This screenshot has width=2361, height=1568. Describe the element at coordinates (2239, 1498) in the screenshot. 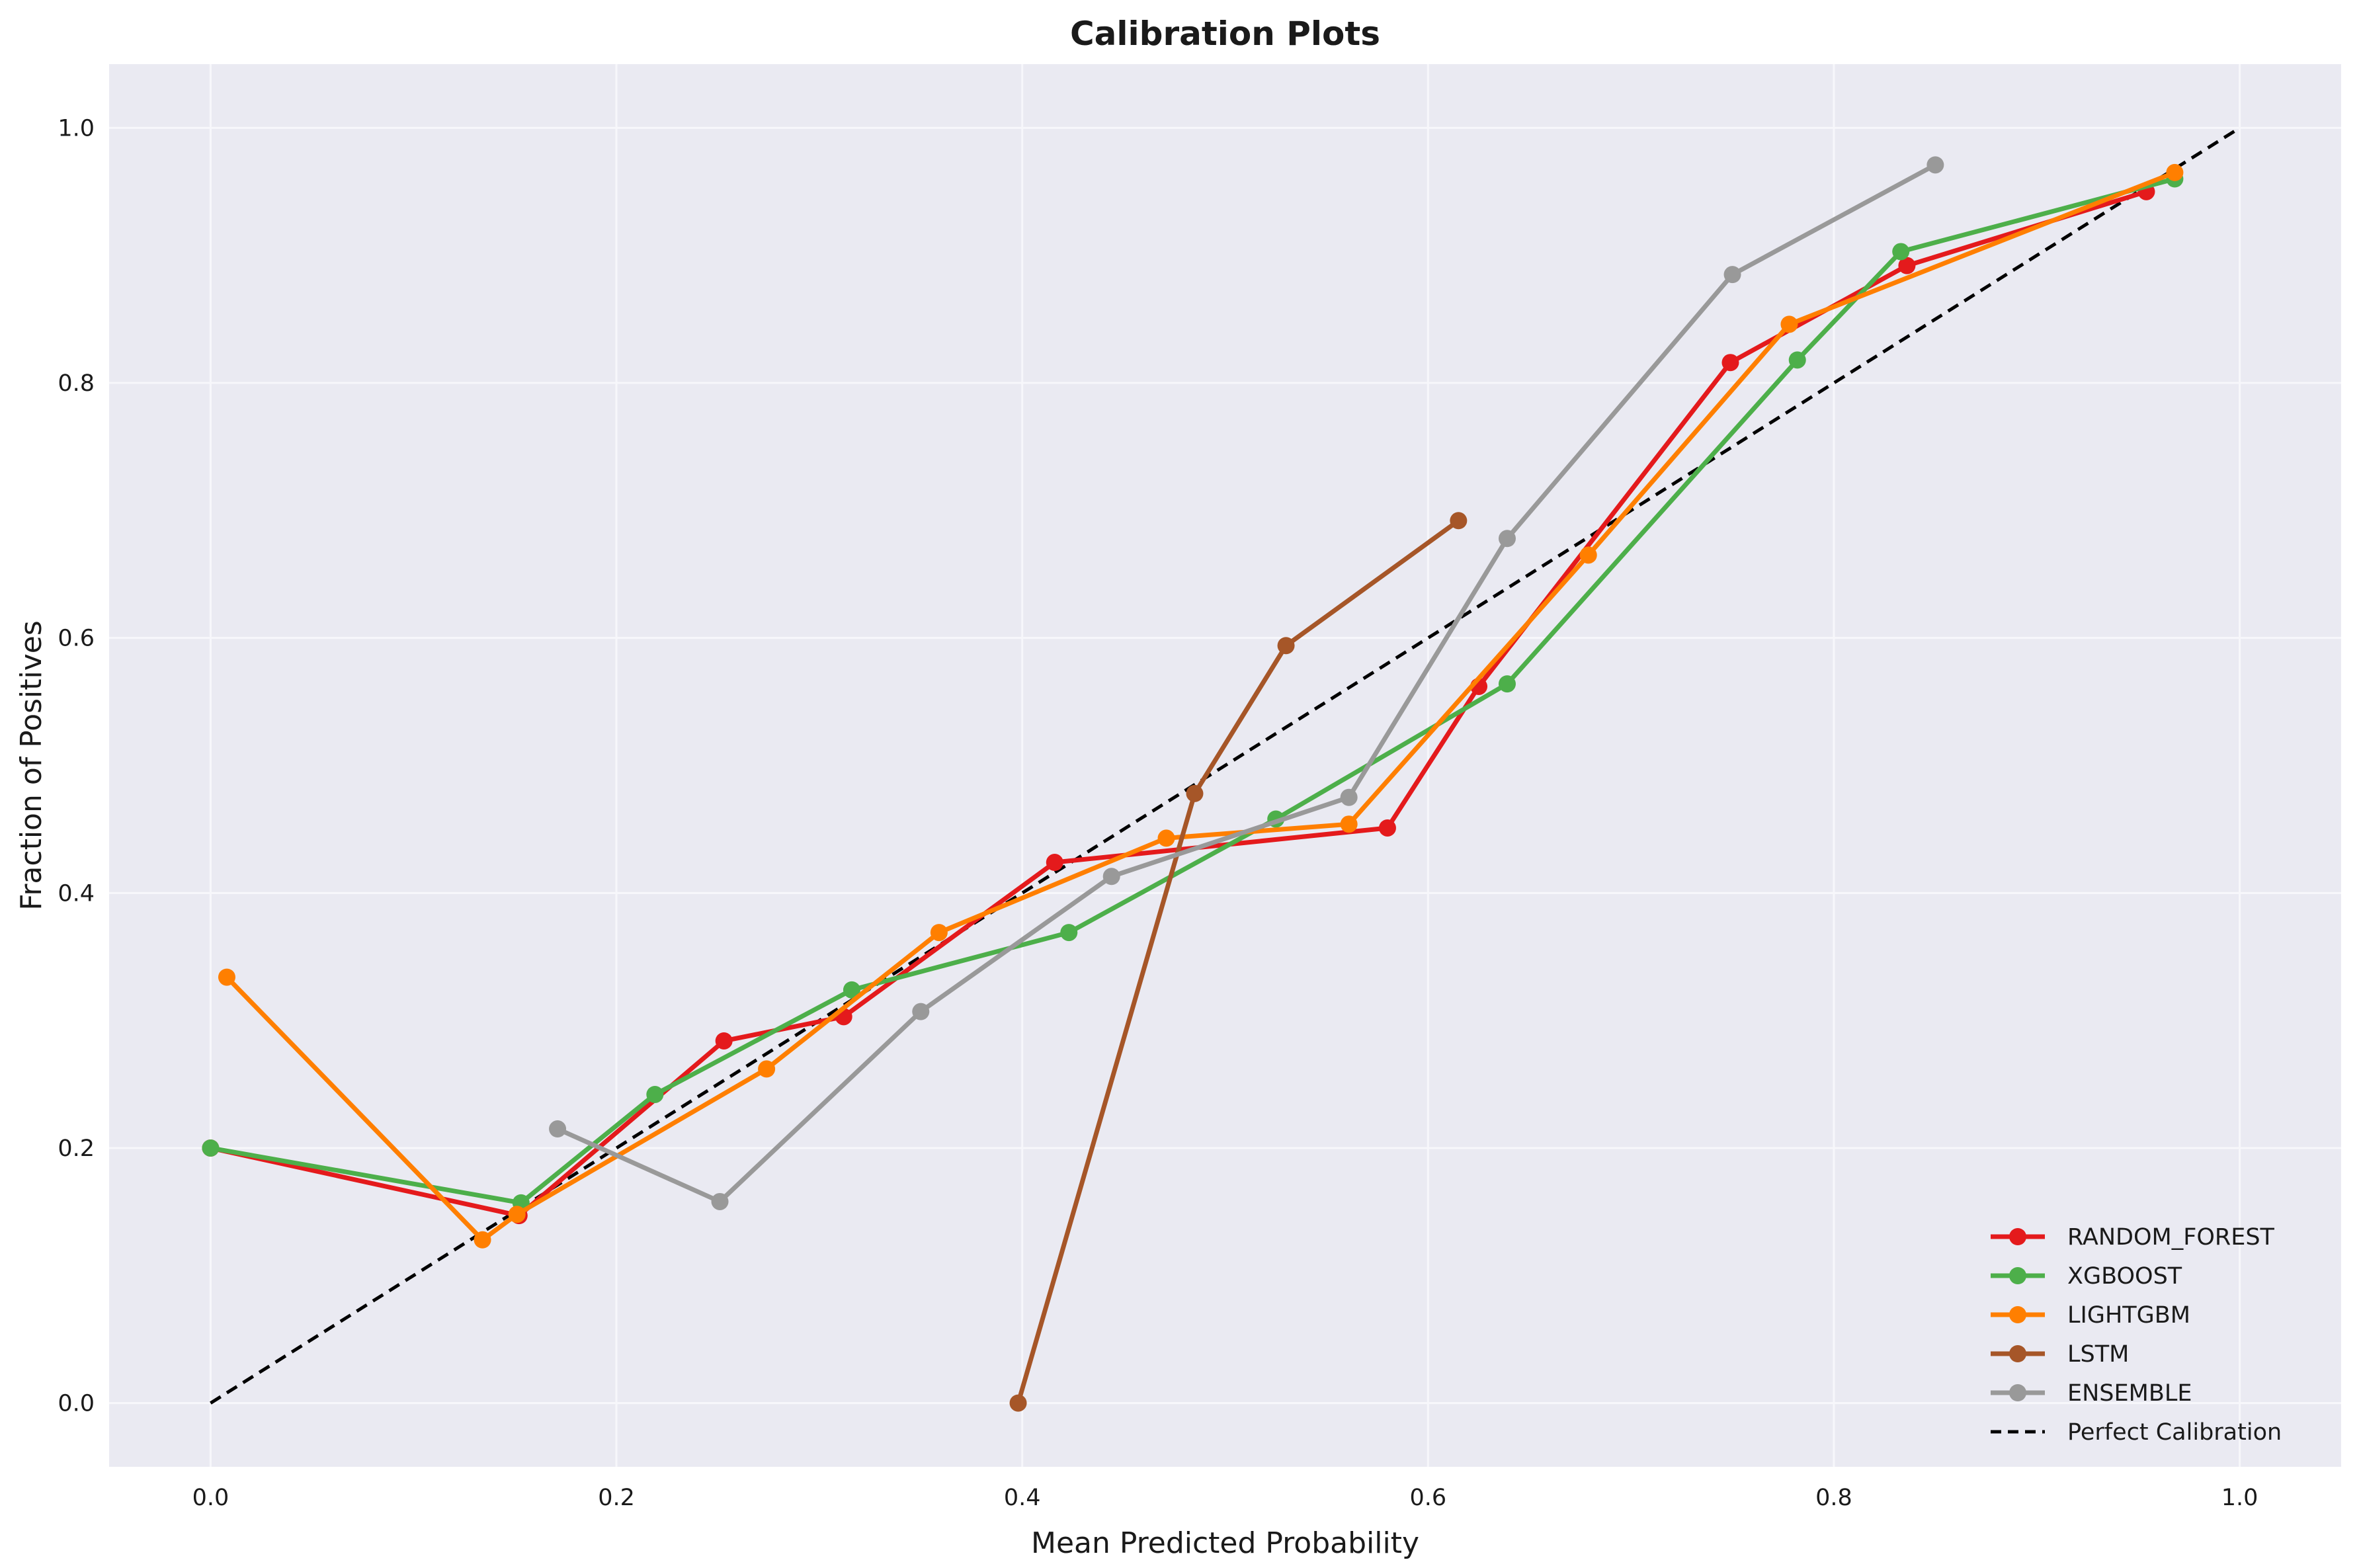

I see `x-tick-label: 1.0` at that location.